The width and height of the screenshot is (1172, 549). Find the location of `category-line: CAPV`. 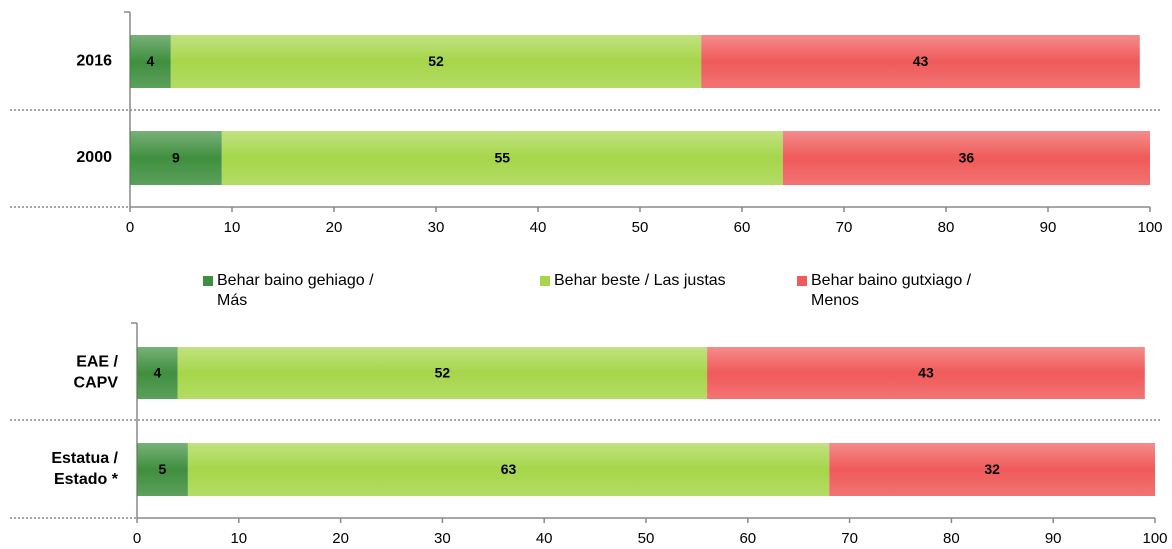

category-line: CAPV is located at coordinates (96, 383).